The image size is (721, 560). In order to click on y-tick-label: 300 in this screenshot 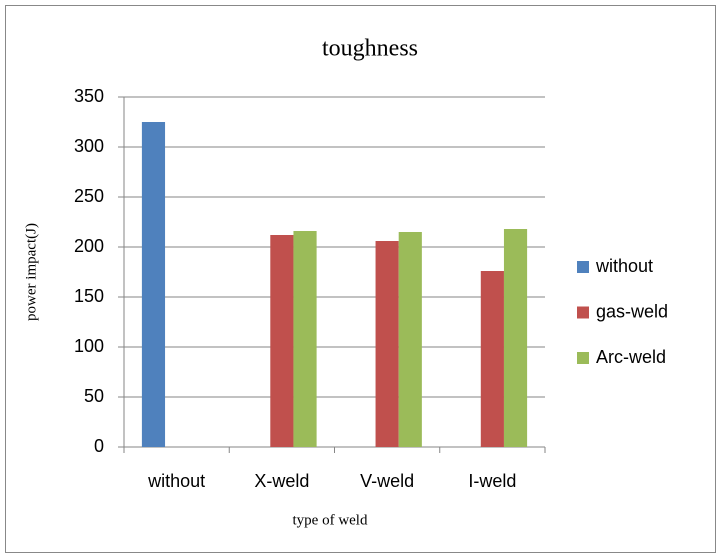, I will do `click(89, 146)`.